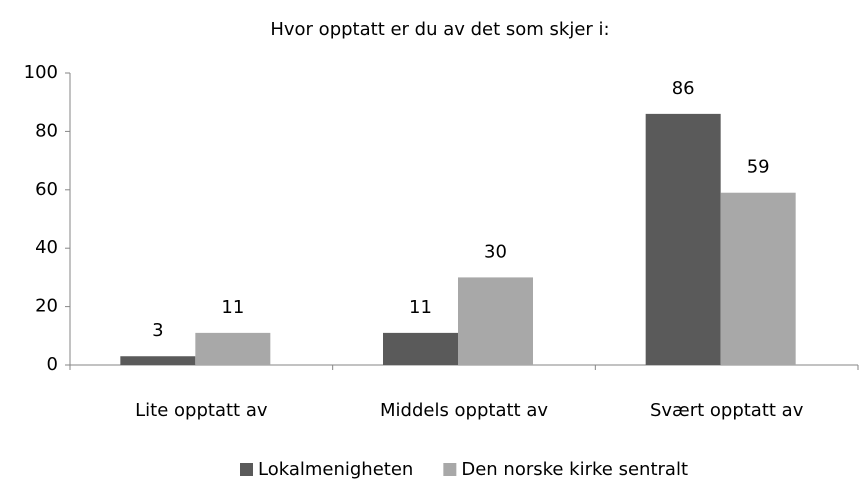  Describe the element at coordinates (464, 410) in the screenshot. I see `x-tick-label: Middels opptatt av` at that location.